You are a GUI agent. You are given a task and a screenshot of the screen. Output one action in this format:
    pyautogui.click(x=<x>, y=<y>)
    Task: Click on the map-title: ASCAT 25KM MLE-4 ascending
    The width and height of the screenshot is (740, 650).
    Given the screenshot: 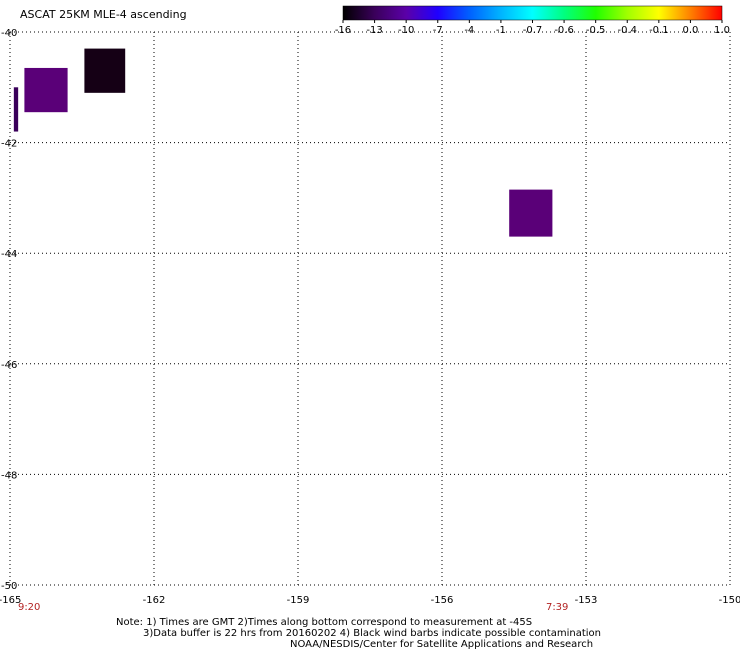 What is the action you would take?
    pyautogui.click(x=103, y=14)
    